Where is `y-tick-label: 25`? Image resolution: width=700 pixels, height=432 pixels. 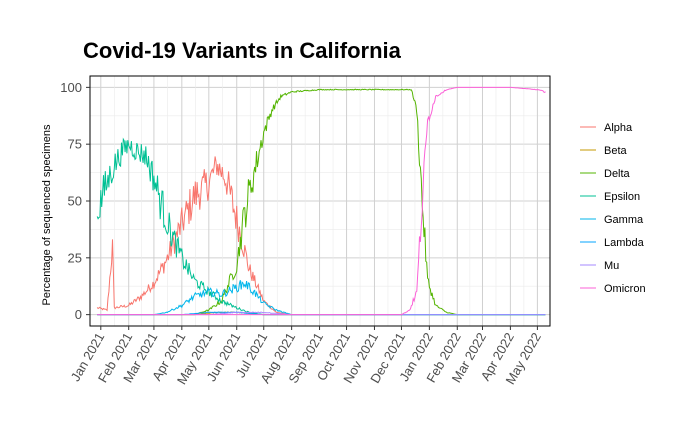
y-tick-label: 25 is located at coordinates (75, 257).